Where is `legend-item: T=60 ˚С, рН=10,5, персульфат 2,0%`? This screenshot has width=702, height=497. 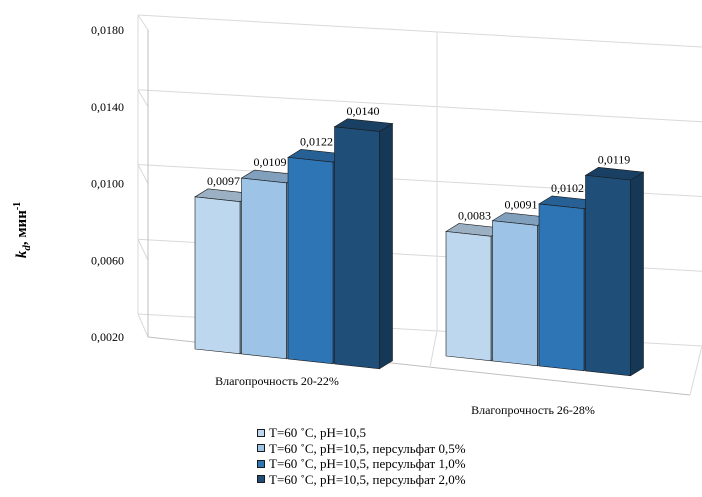
legend-item: T=60 ˚С, рН=10,5, персульфат 2,0% is located at coordinates (361, 480).